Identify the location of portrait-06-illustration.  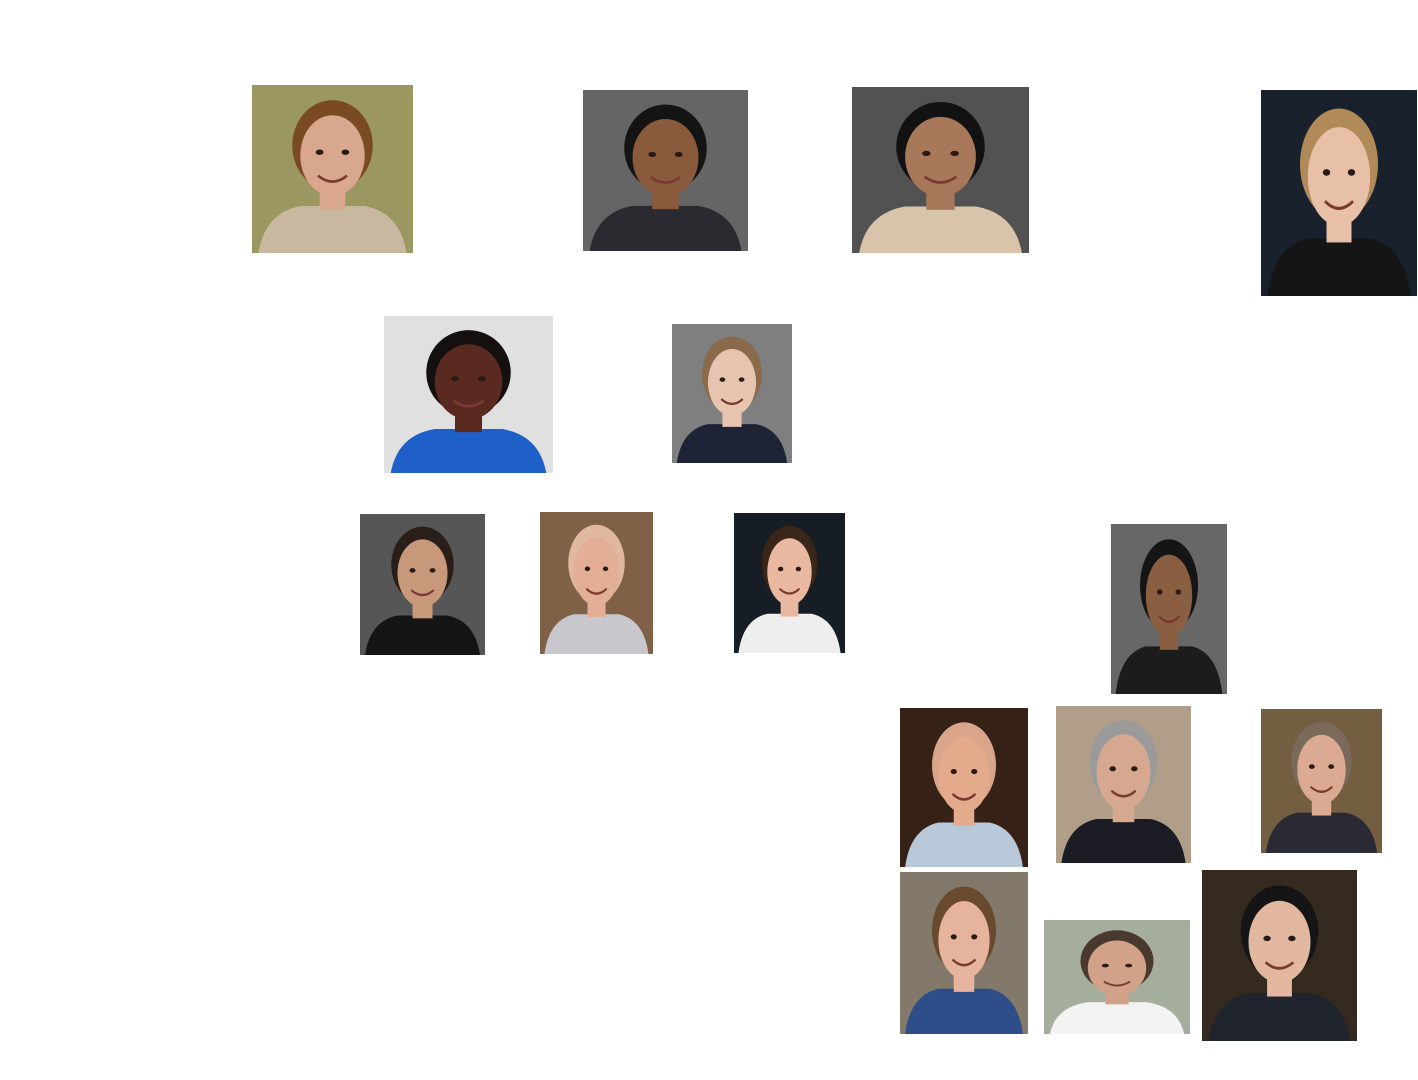
(732, 393).